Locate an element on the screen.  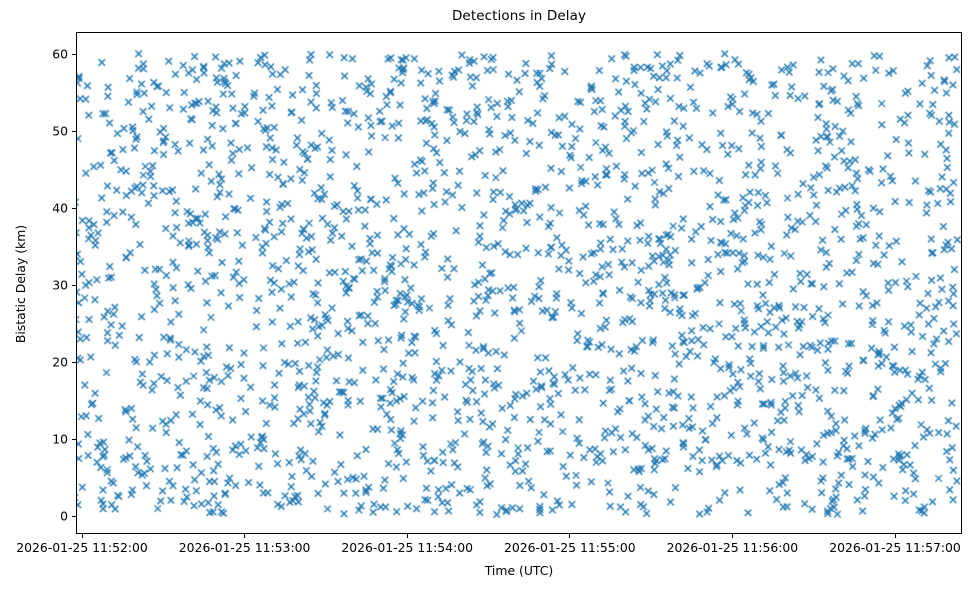
x-tick-label: 2026-01-25 11:56:00 is located at coordinates (732, 547).